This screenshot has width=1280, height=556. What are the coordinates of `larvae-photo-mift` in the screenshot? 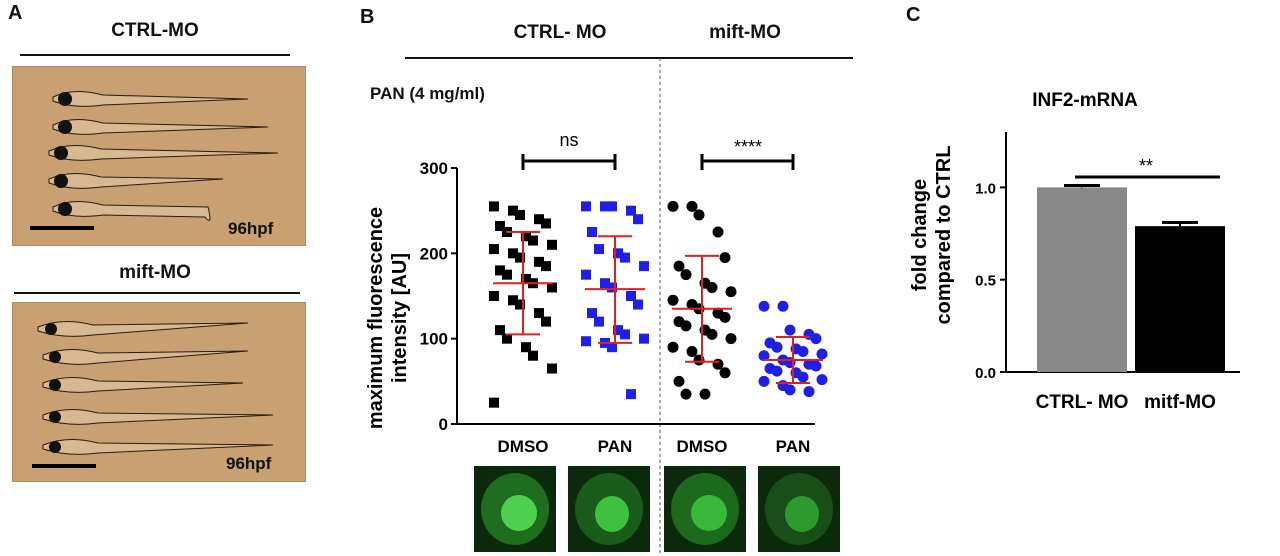 It's located at (159, 392).